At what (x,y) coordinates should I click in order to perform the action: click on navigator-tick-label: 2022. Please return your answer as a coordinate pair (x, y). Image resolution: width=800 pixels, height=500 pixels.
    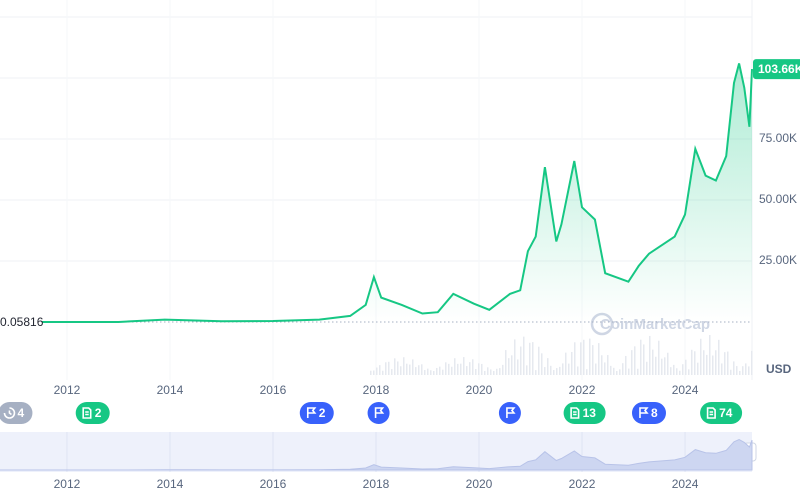
    Looking at the image, I should click on (582, 484).